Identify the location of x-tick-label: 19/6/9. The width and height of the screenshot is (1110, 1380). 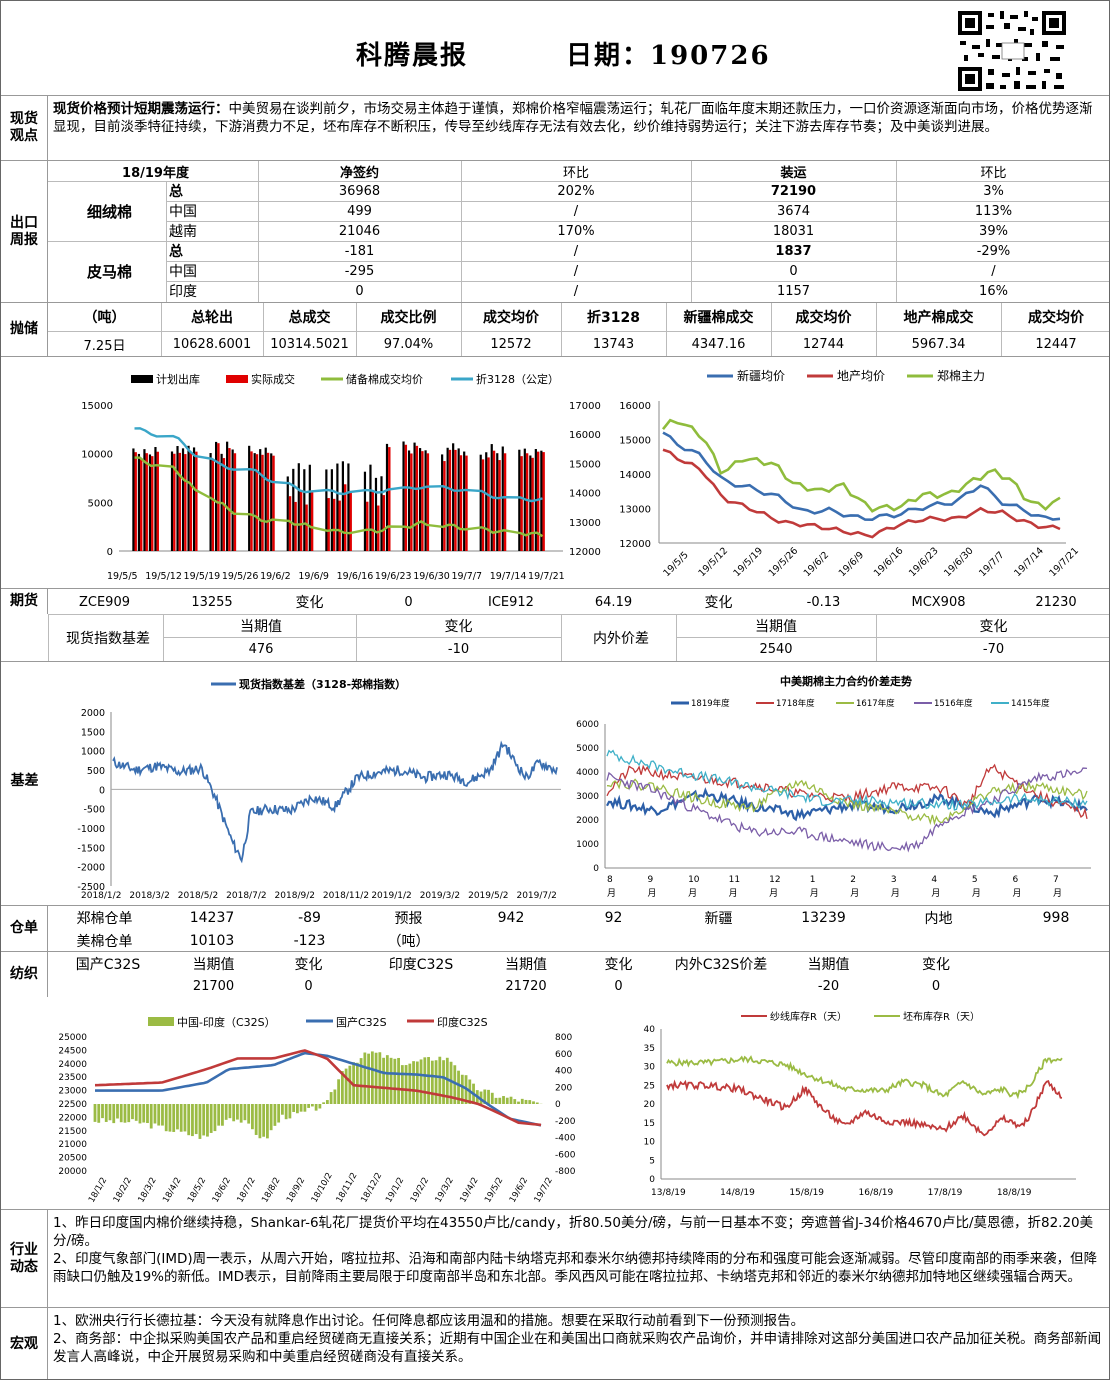
(313, 576).